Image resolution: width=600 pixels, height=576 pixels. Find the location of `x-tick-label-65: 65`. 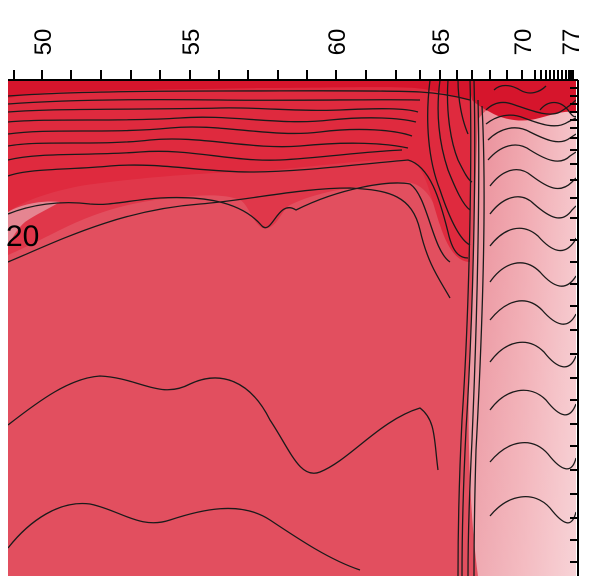

x-tick-label-65: 65 is located at coordinates (441, 42).